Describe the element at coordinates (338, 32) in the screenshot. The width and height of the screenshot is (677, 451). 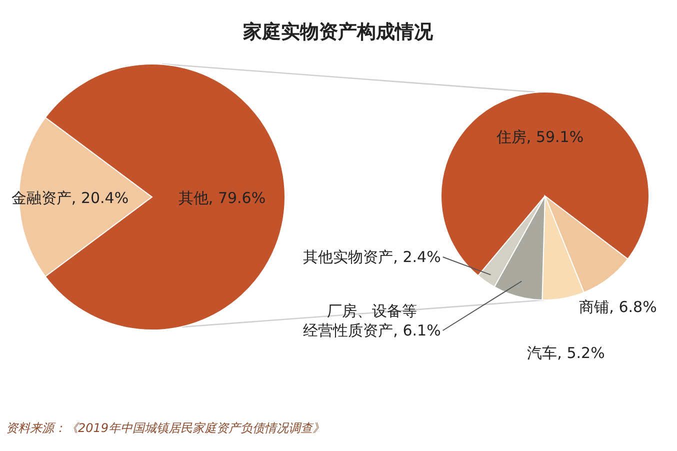
I see `text: 家庭实物资产构成情况` at that location.